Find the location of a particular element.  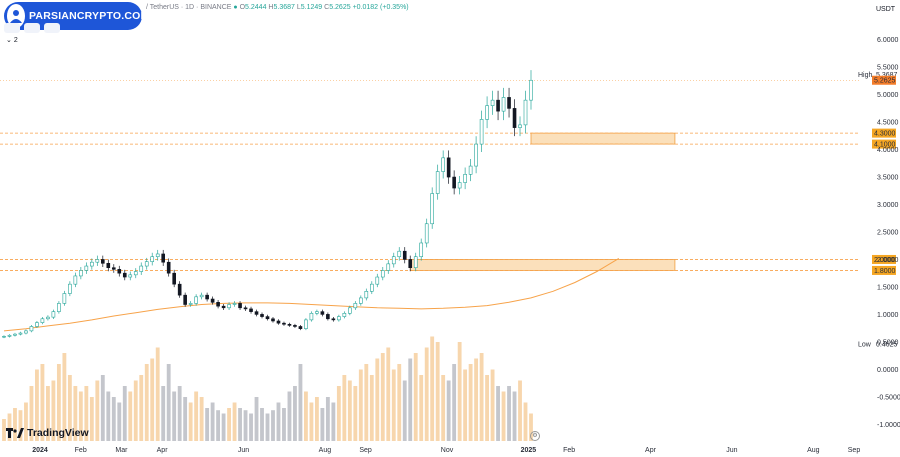

sma-polyline is located at coordinates (311, 294).